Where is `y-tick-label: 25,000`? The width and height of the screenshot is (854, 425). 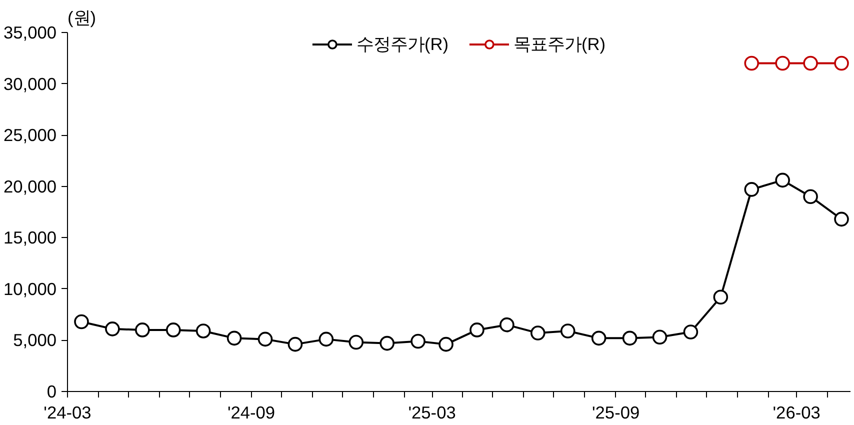 y-tick-label: 25,000 is located at coordinates (30, 135).